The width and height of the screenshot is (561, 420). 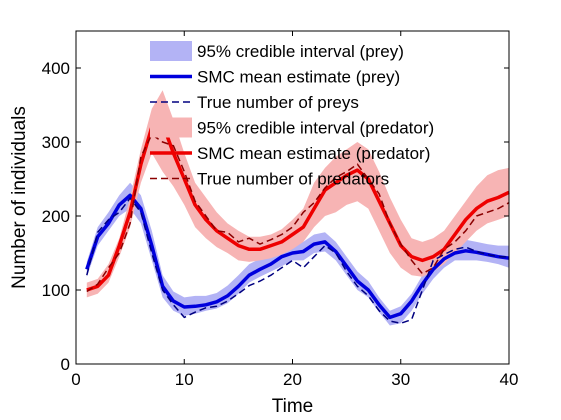 What do you see at coordinates (184, 379) in the screenshot?
I see `x-tick-label: 10` at bounding box center [184, 379].